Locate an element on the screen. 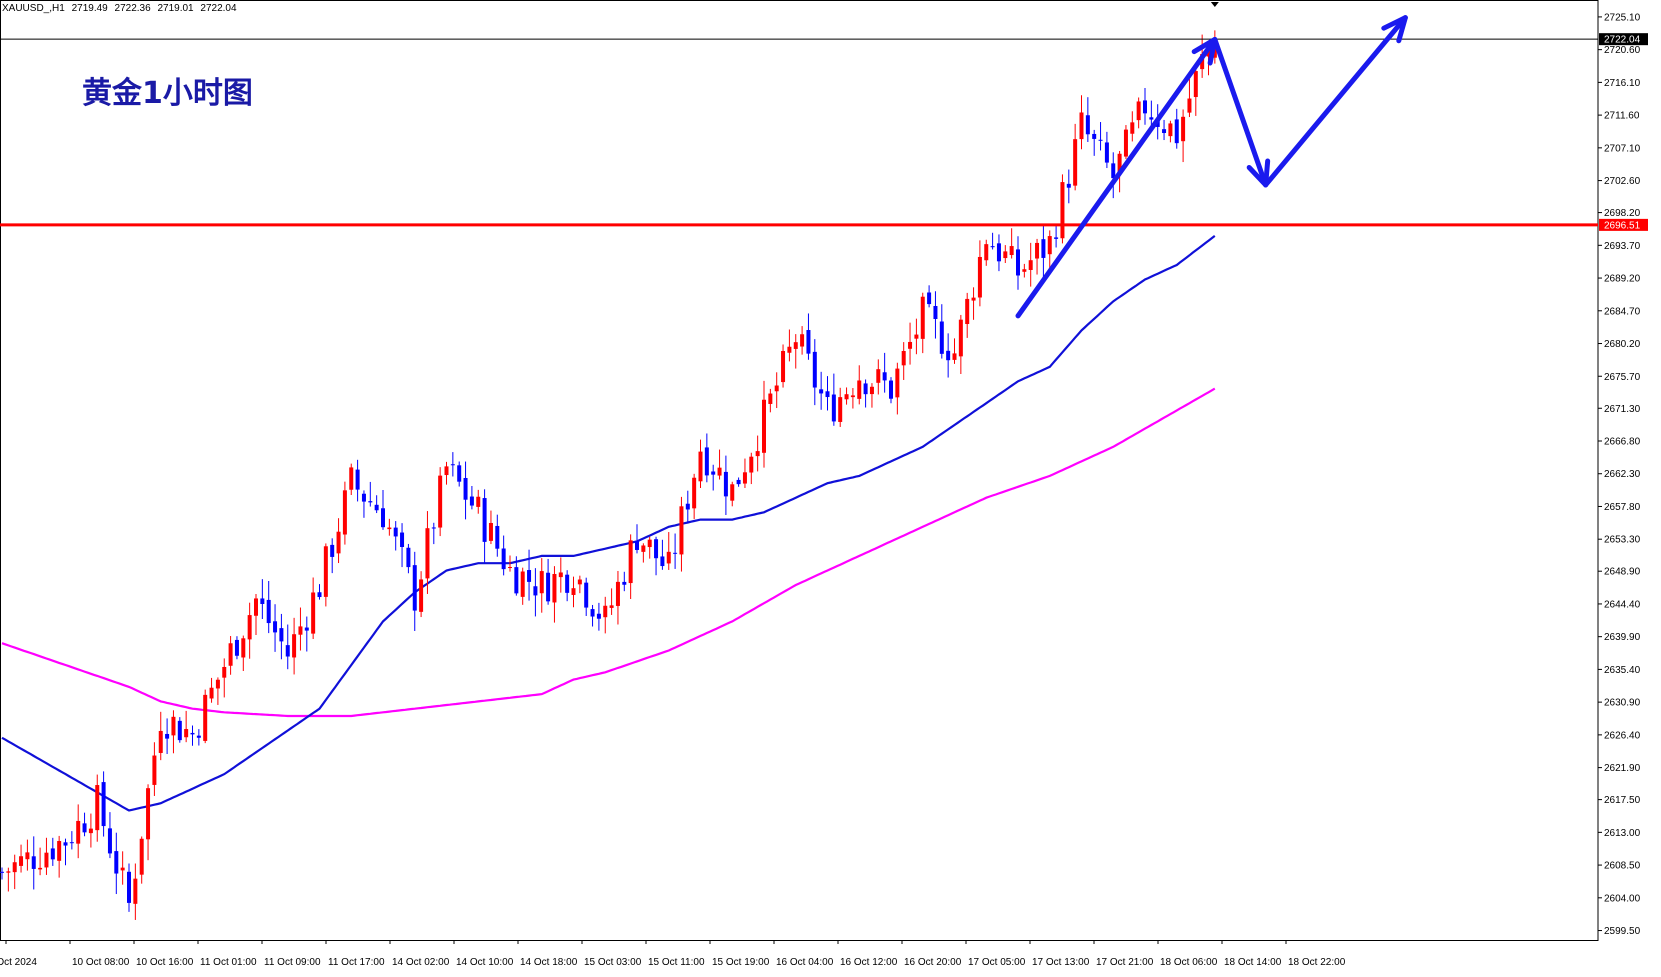  x-tick-label: 15 Oct 11:00 is located at coordinates (676, 962).